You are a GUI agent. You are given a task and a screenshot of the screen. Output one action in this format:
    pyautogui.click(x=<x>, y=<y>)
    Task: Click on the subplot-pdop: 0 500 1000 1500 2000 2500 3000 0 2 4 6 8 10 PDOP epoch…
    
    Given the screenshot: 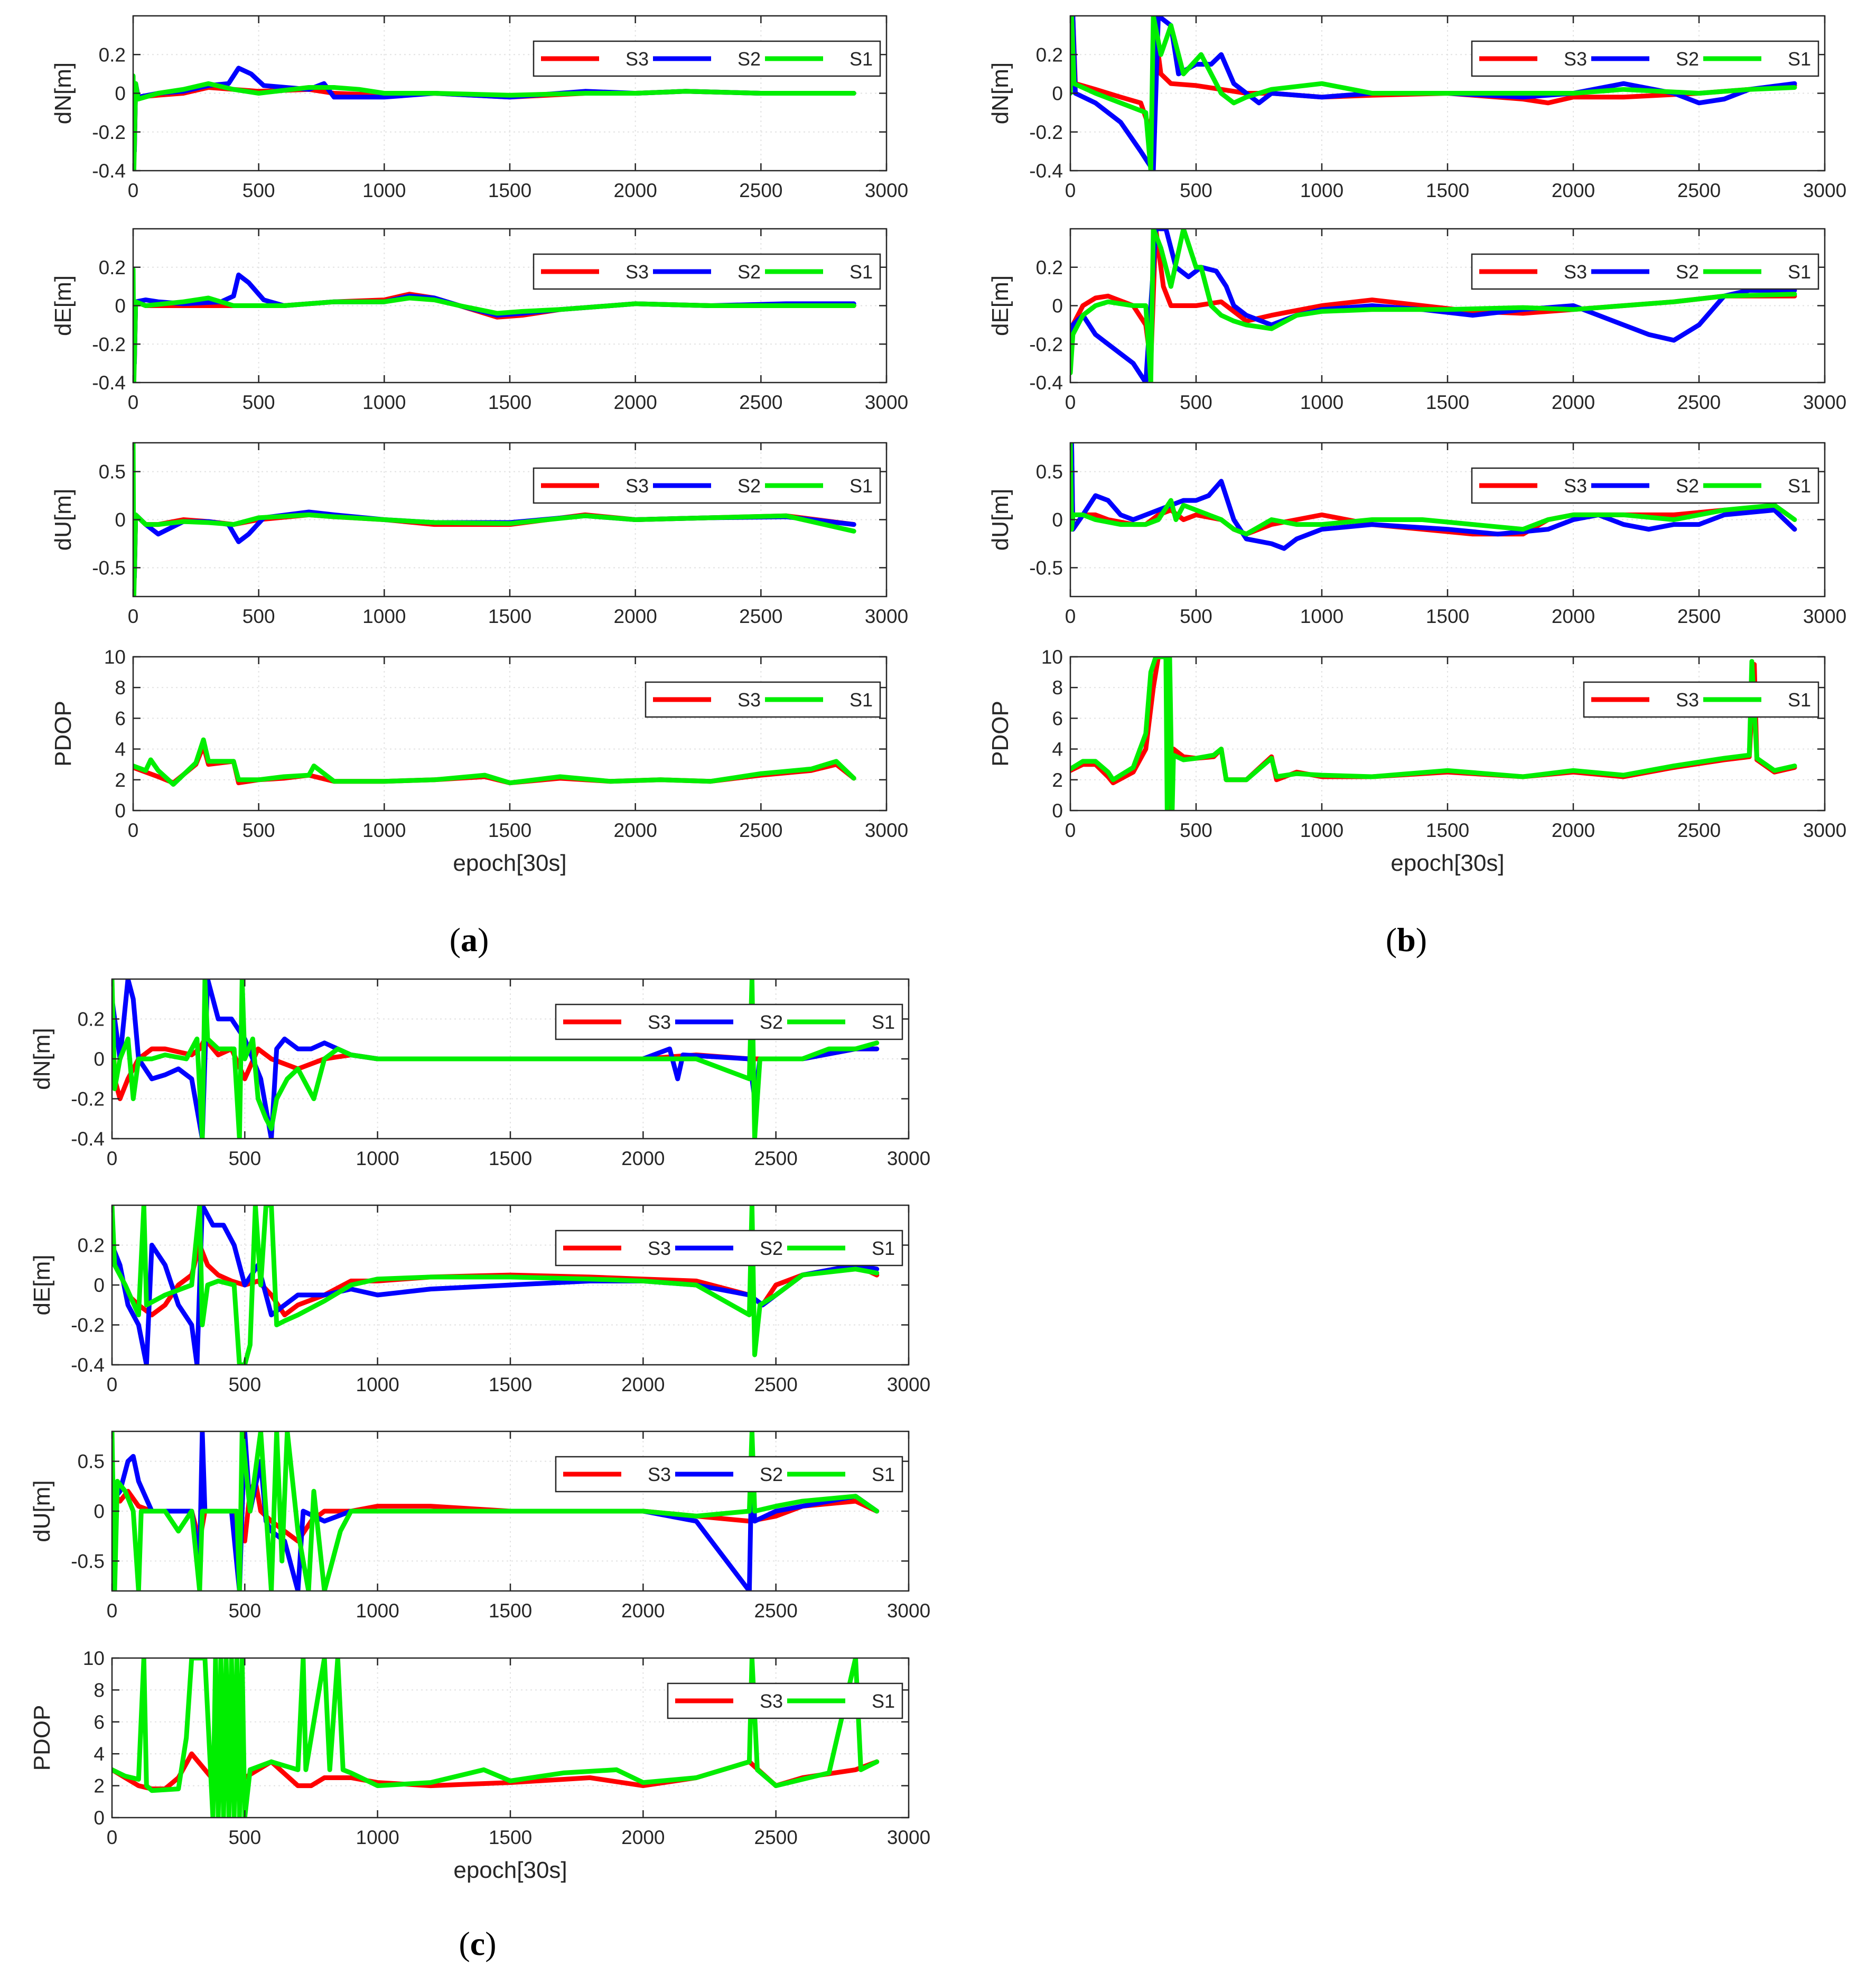 What is the action you would take?
    pyautogui.click(x=479, y=1765)
    